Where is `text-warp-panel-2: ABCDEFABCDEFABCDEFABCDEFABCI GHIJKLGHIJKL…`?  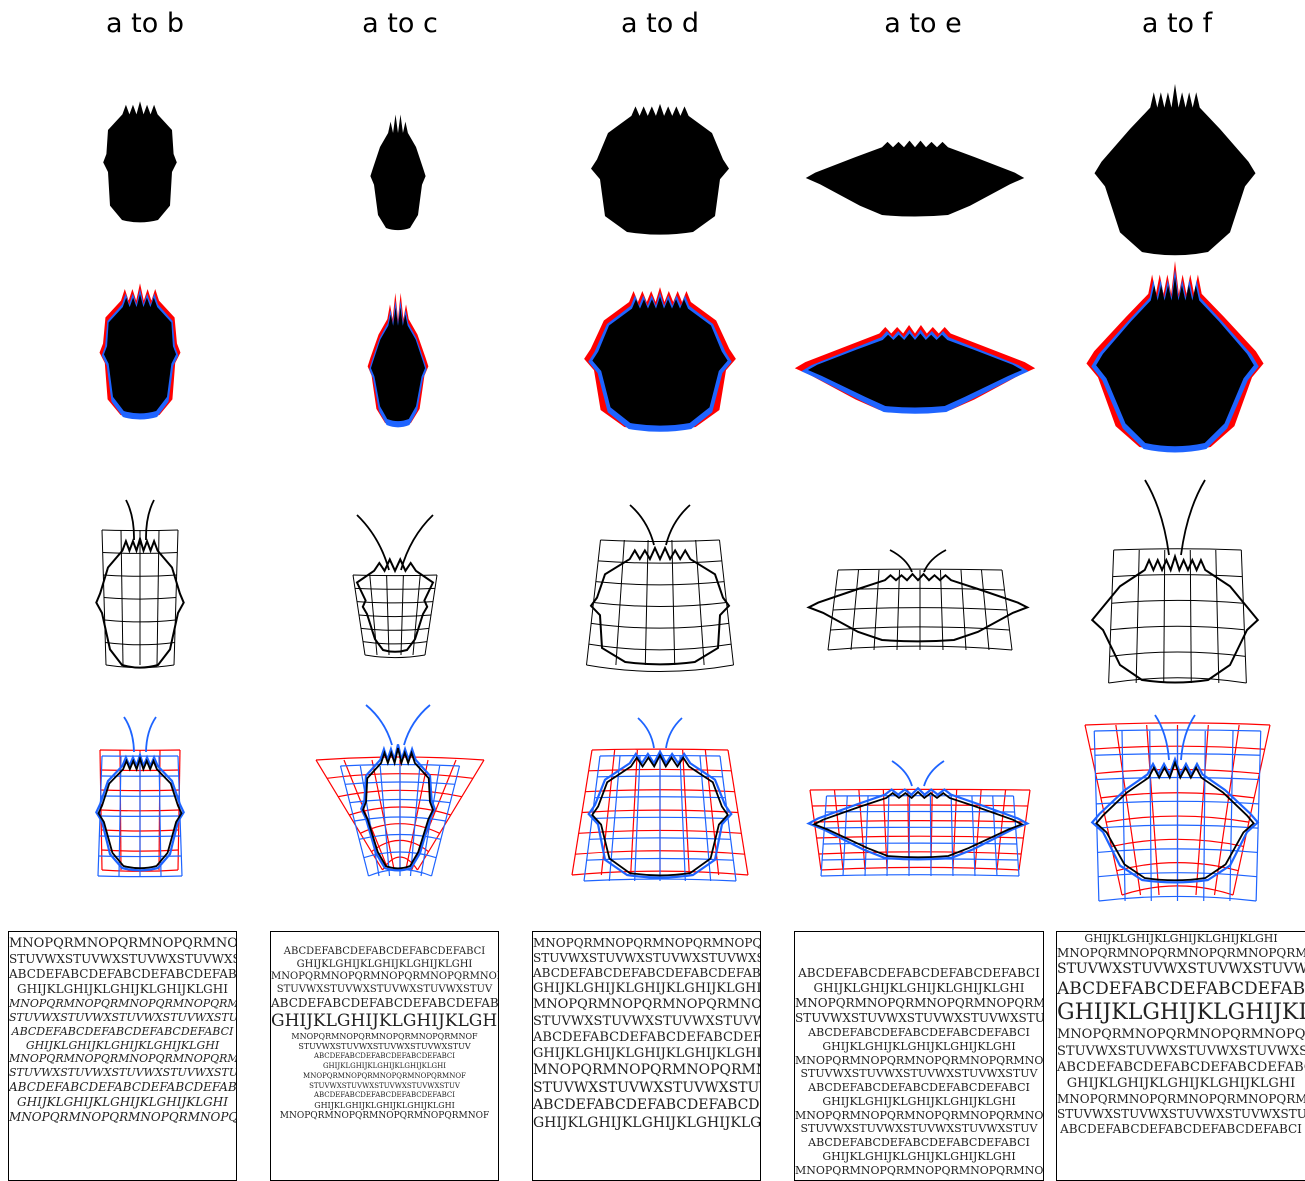
text-warp-panel-2: ABCDEFABCDEFABCDEFABCDEFABCI GHIJKLGHIJKL… is located at coordinates (384, 1056).